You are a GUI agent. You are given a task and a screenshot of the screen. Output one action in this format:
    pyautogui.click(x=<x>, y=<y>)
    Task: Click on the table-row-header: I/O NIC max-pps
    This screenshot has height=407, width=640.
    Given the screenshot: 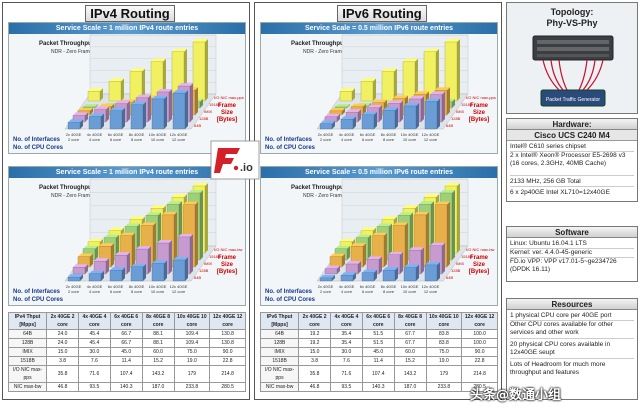 What is the action you would take?
    pyautogui.click(x=27, y=374)
    